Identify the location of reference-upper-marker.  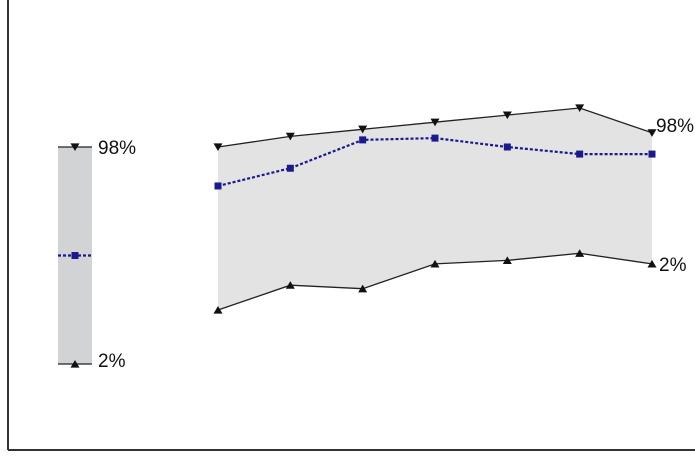
(75, 147).